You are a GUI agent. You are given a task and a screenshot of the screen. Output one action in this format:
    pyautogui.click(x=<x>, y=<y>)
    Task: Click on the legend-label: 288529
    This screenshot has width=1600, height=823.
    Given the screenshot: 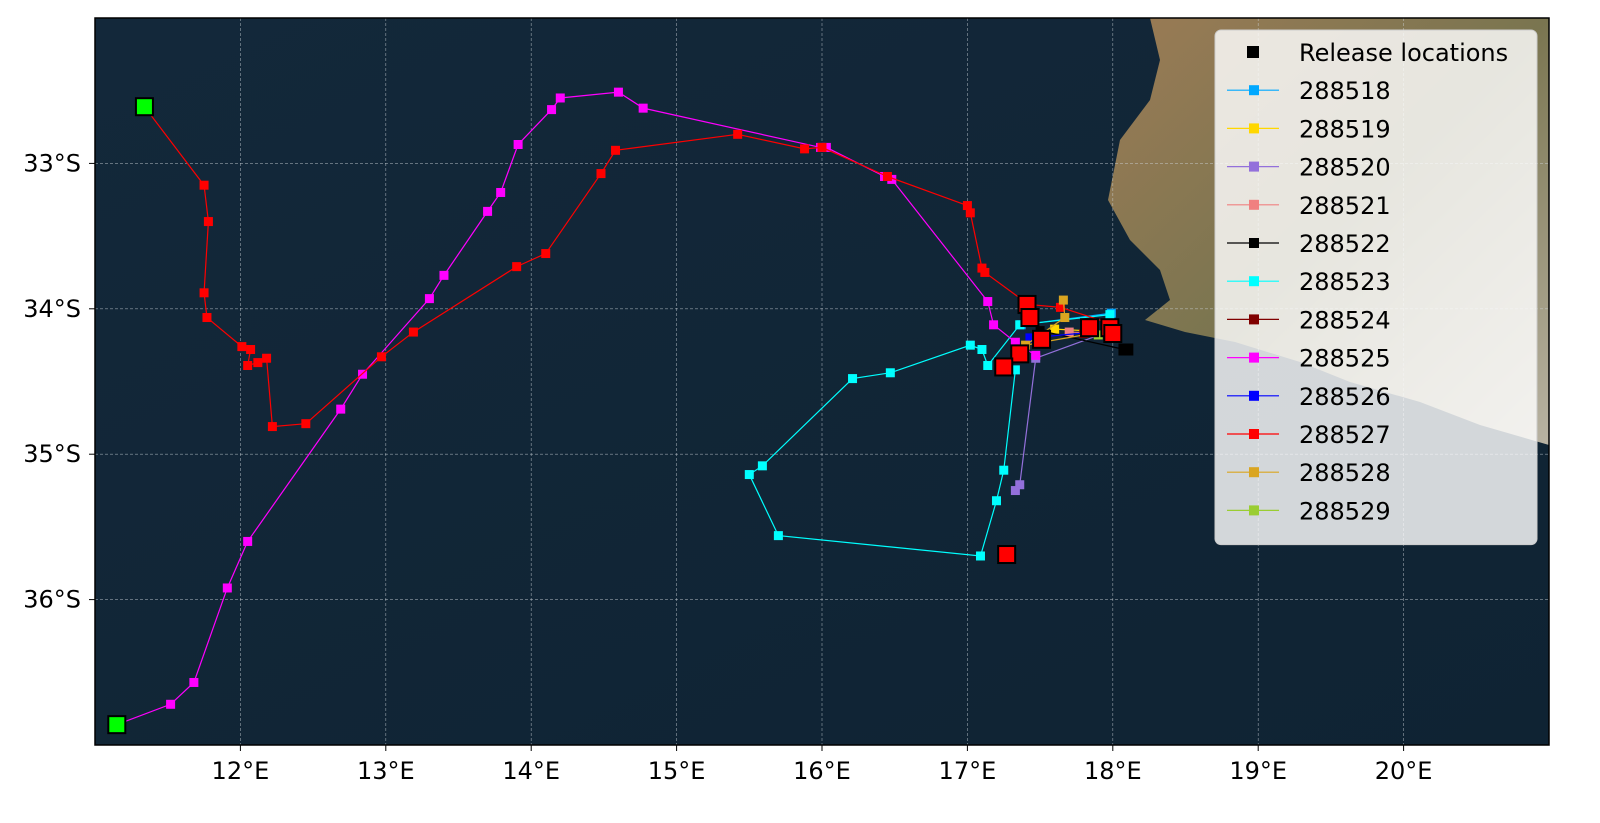 What is the action you would take?
    pyautogui.click(x=1345, y=511)
    